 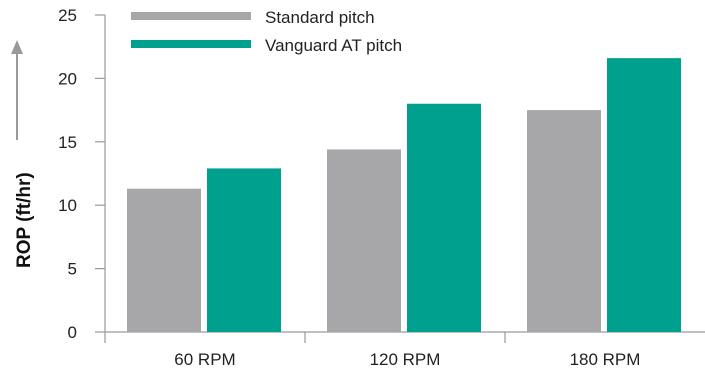 What do you see at coordinates (81, 174) in the screenshot?
I see `y-ticks: 0 5 10 15 20 25` at bounding box center [81, 174].